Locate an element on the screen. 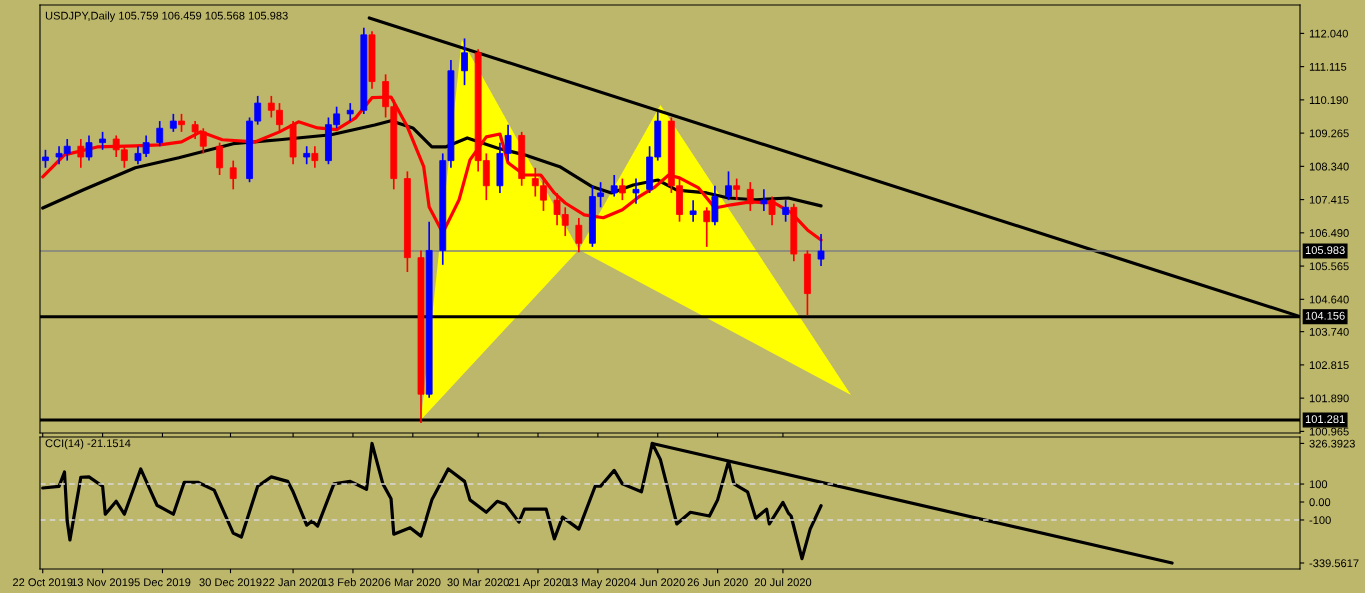 This screenshot has width=1365, height=593. x-tick-label: 6 Mar 2020 is located at coordinates (413, 582).